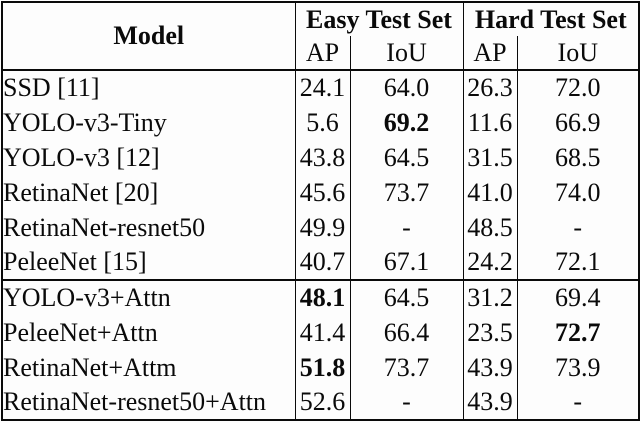  I want to click on hard-iou-cell: 73.9, so click(578, 367).